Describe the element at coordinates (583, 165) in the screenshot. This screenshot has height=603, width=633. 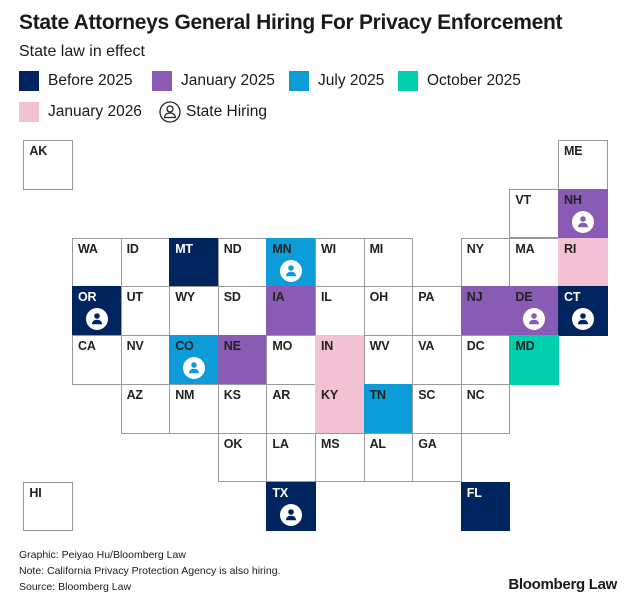
I see `state-tile-me: ME` at that location.